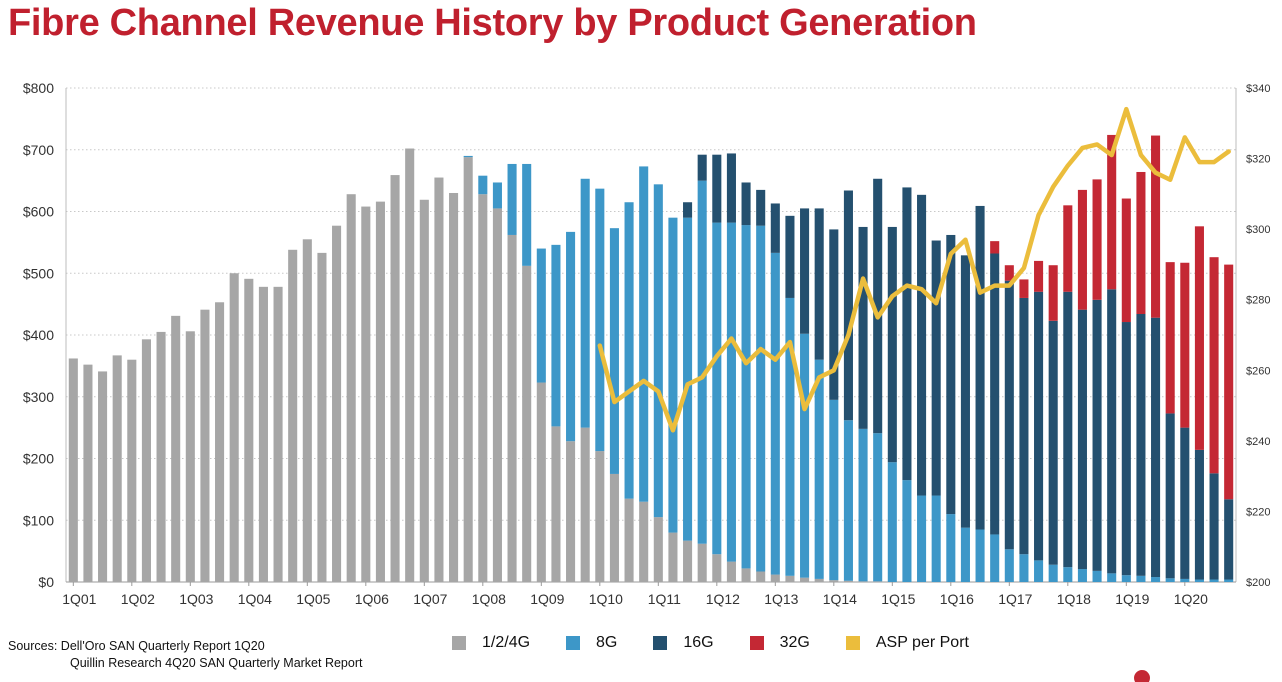  Describe the element at coordinates (38, 150) in the screenshot. I see `y-tick-label: $700` at that location.